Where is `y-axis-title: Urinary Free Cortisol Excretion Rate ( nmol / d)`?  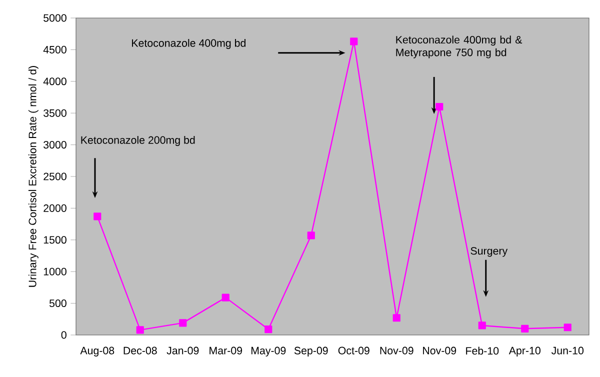
y-axis-title: Urinary Free Cortisol Excretion Rate ( nmol / d) is located at coordinates (33, 176).